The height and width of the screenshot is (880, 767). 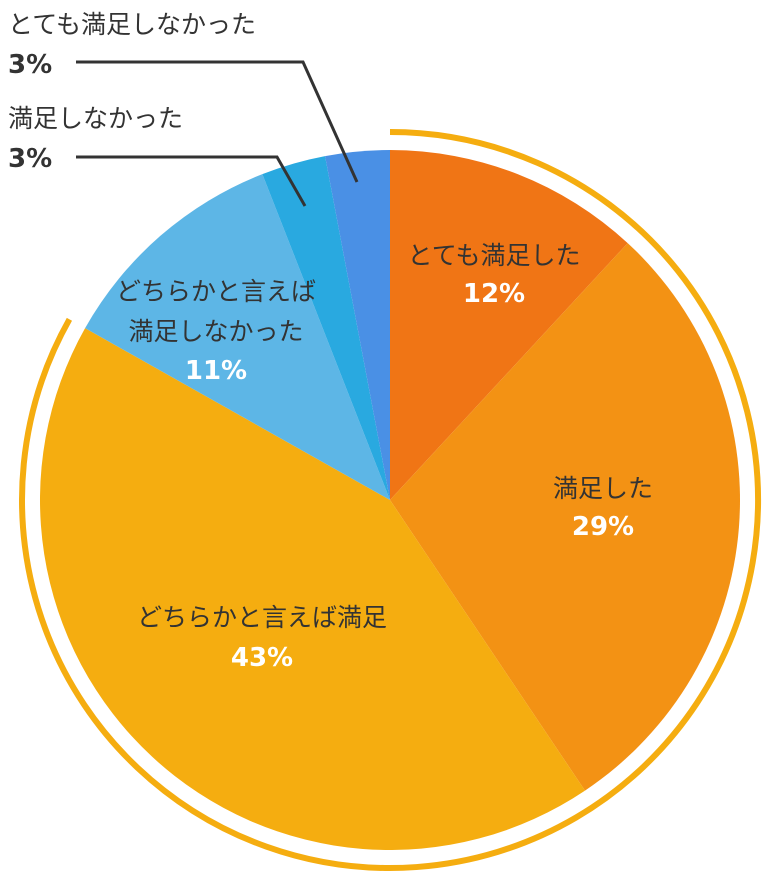 What do you see at coordinates (262, 638) in the screenshot?
I see `label-slice-3: どちらかと言えば満足 43%` at bounding box center [262, 638].